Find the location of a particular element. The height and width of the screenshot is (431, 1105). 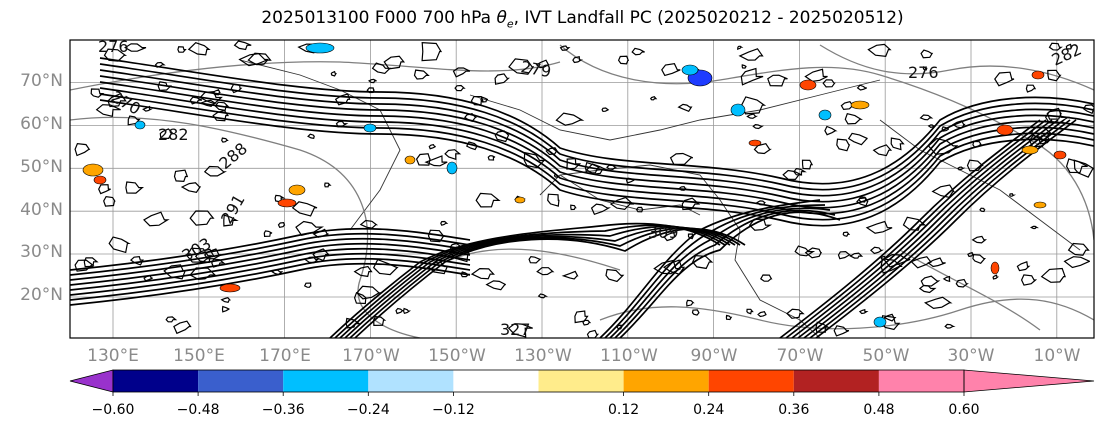

lat-label-40n: 40°N is located at coordinates (41, 210).